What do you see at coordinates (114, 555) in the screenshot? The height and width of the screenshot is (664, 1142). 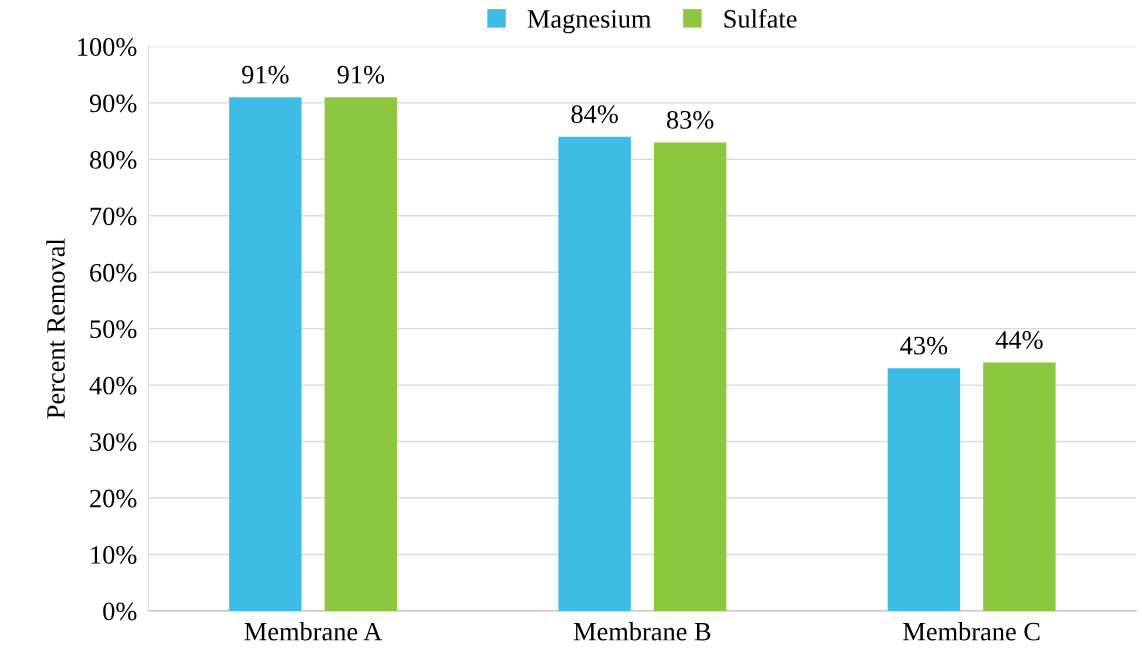 I see `y-tick-label: 10%` at bounding box center [114, 555].